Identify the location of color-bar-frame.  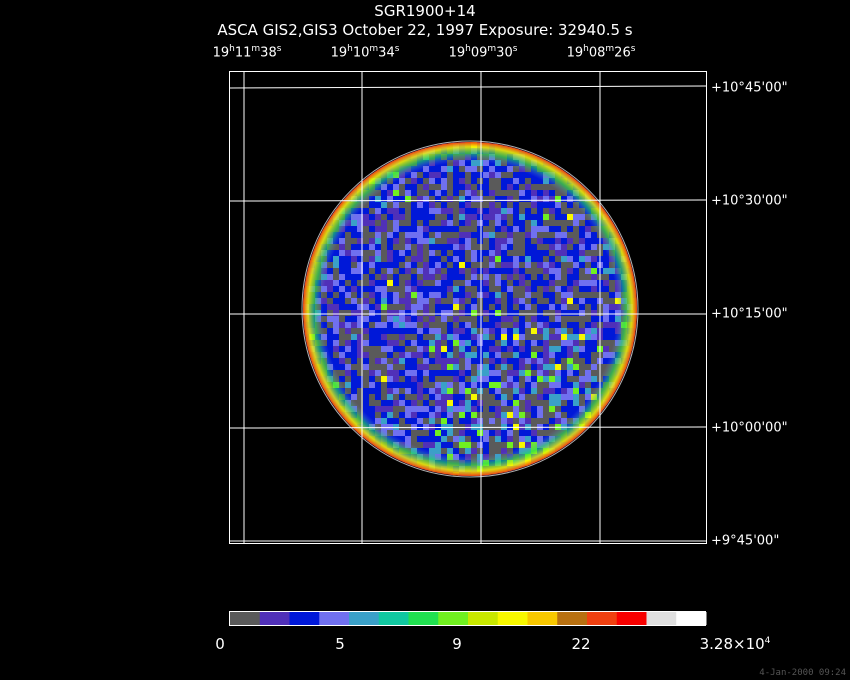
(467, 618).